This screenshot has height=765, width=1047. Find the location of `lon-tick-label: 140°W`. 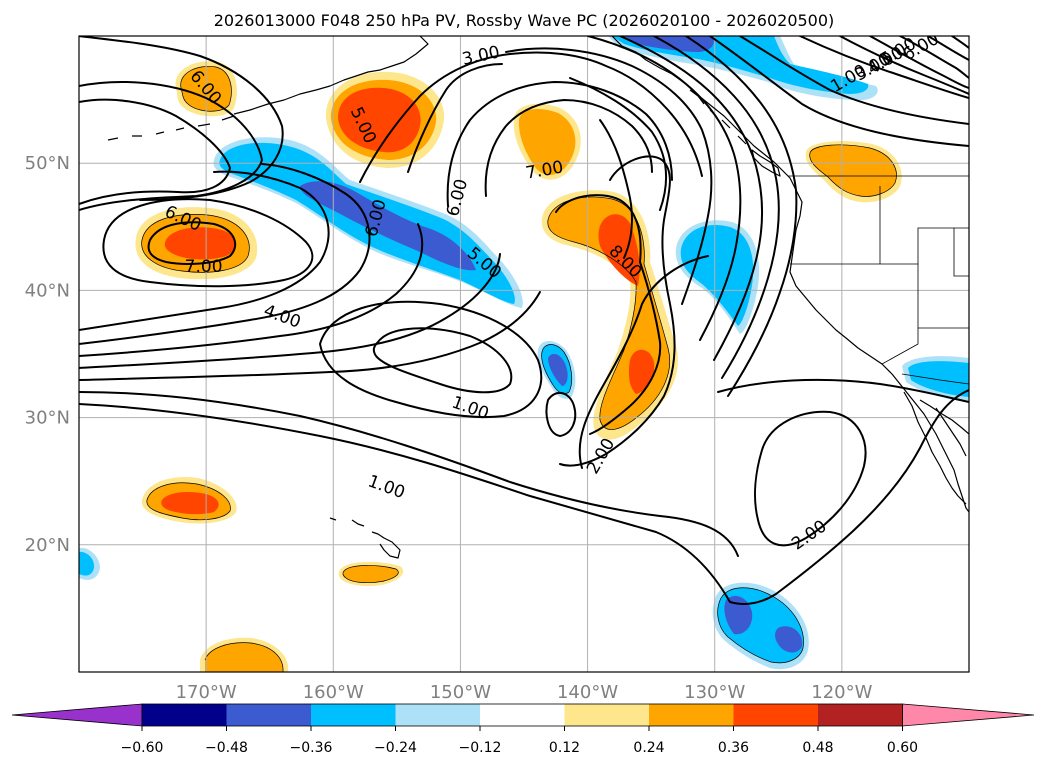

lon-tick-label: 140°W is located at coordinates (587, 692).